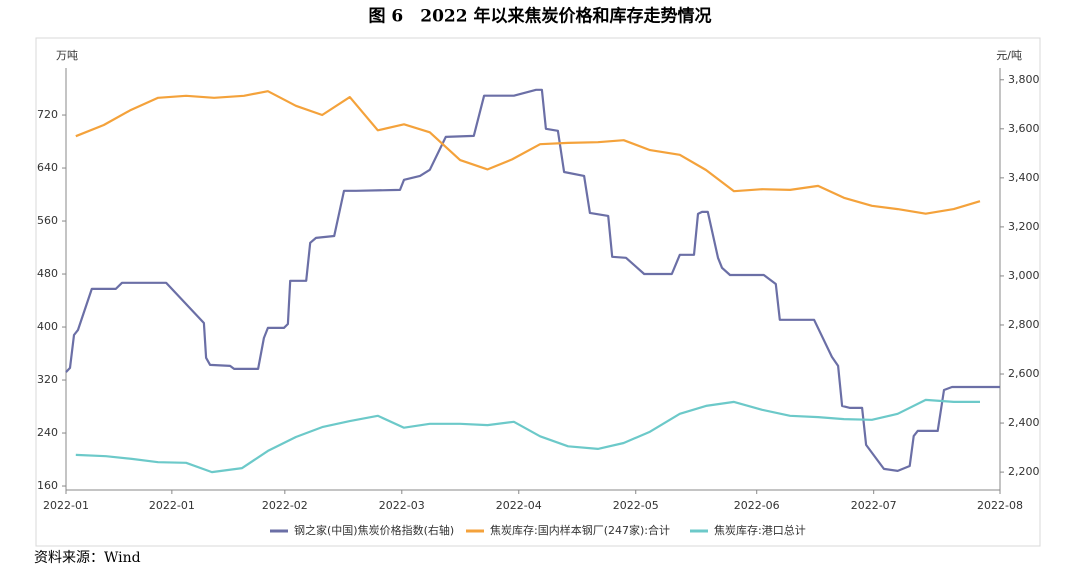 The image size is (1080, 576). What do you see at coordinates (874, 505) in the screenshot?
I see `x-tick-label: 2022-07` at bounding box center [874, 505].